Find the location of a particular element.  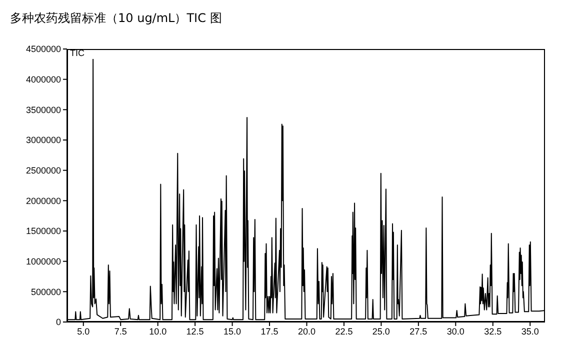

x-tick-label: 7.5 is located at coordinates (120, 331).